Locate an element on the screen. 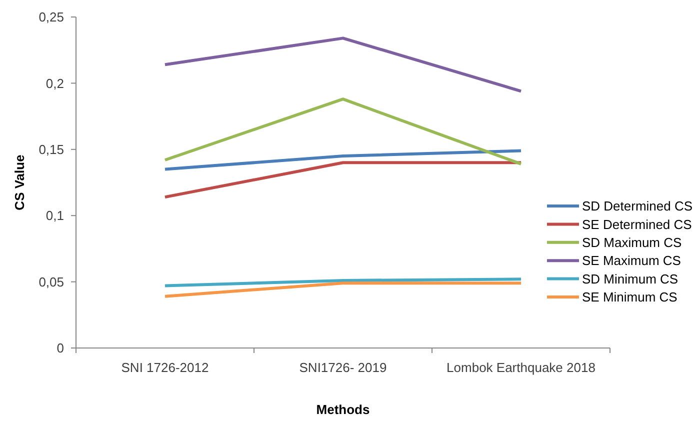 Image resolution: width=697 pixels, height=421 pixels. x-tick-label: SNI 1726-2012 is located at coordinates (165, 367).